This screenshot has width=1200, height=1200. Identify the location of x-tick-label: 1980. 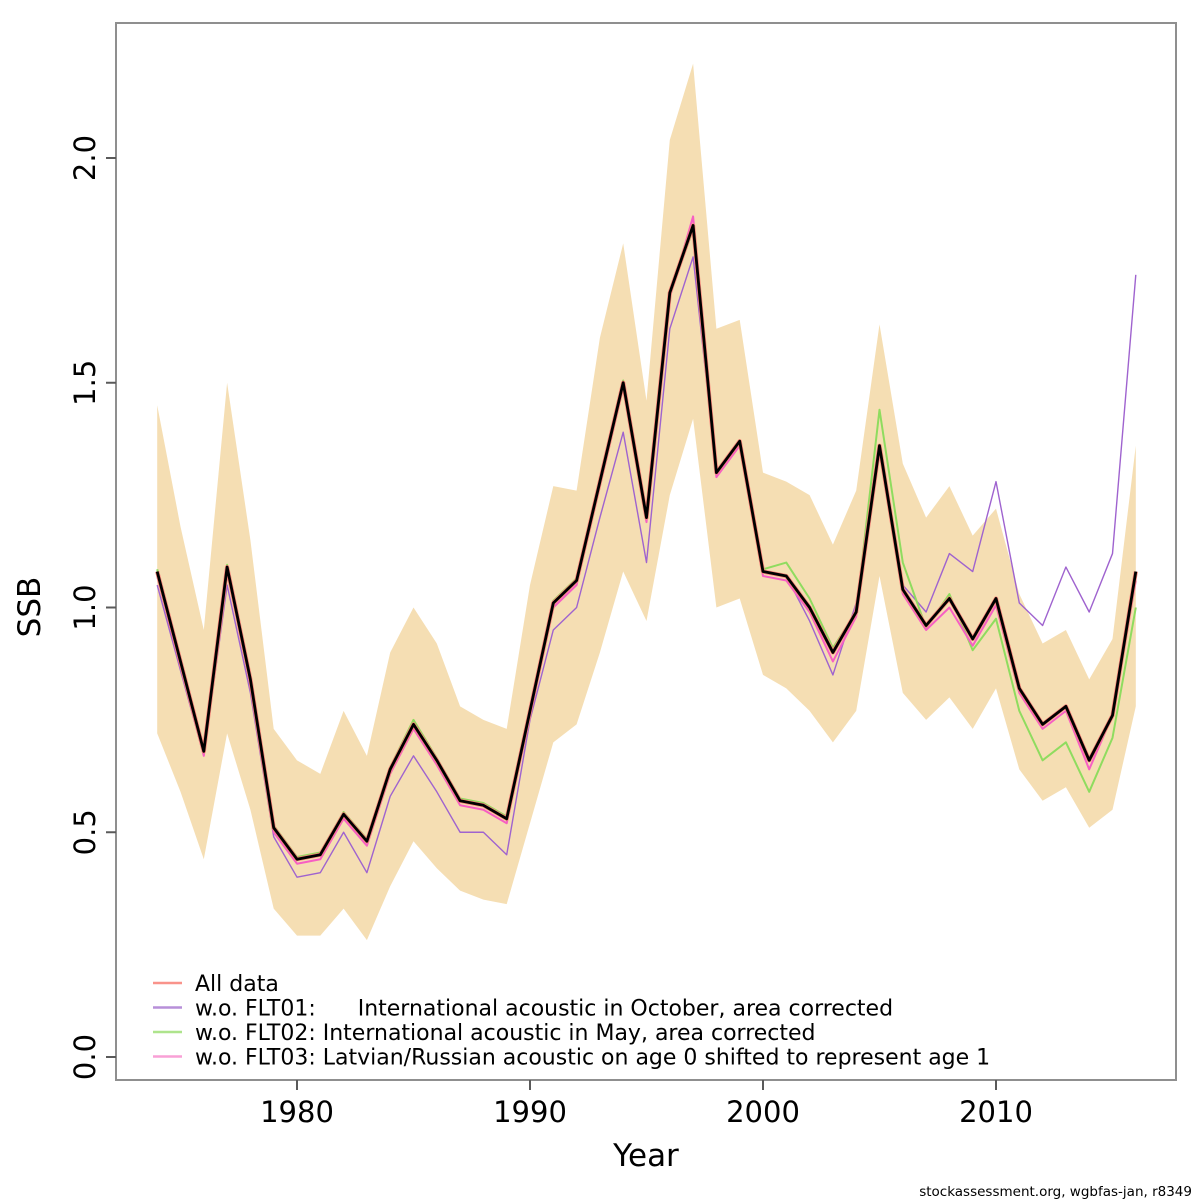
(297, 1112).